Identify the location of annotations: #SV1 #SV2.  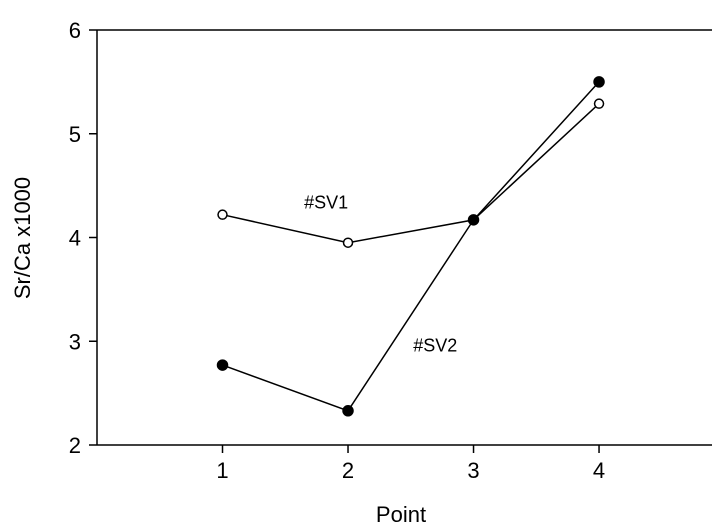
(380, 273).